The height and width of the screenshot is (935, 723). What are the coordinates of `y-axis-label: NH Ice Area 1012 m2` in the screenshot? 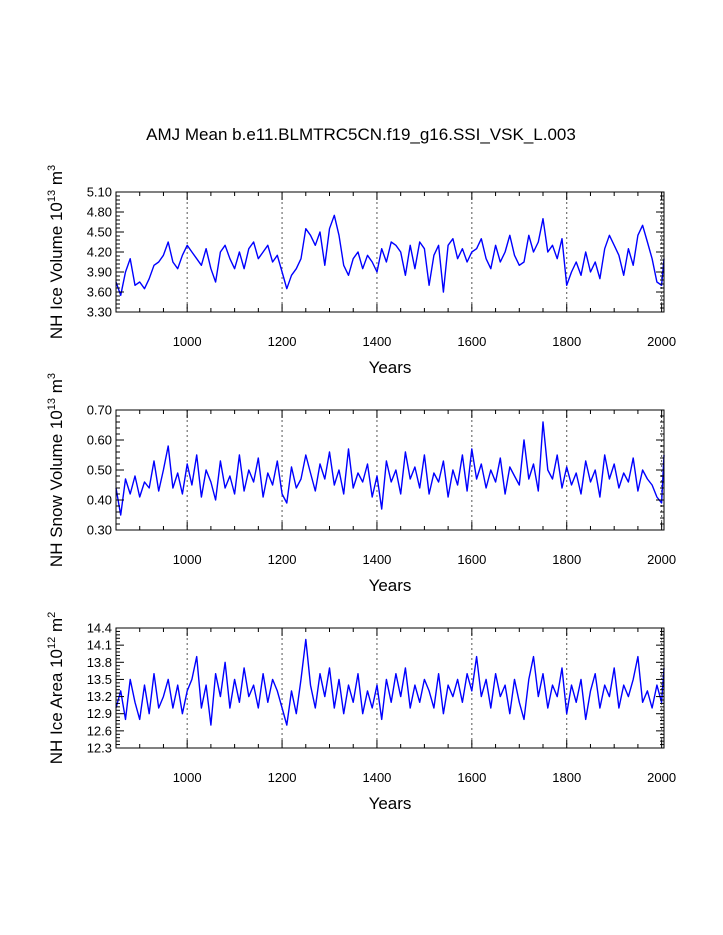 It's located at (56, 688).